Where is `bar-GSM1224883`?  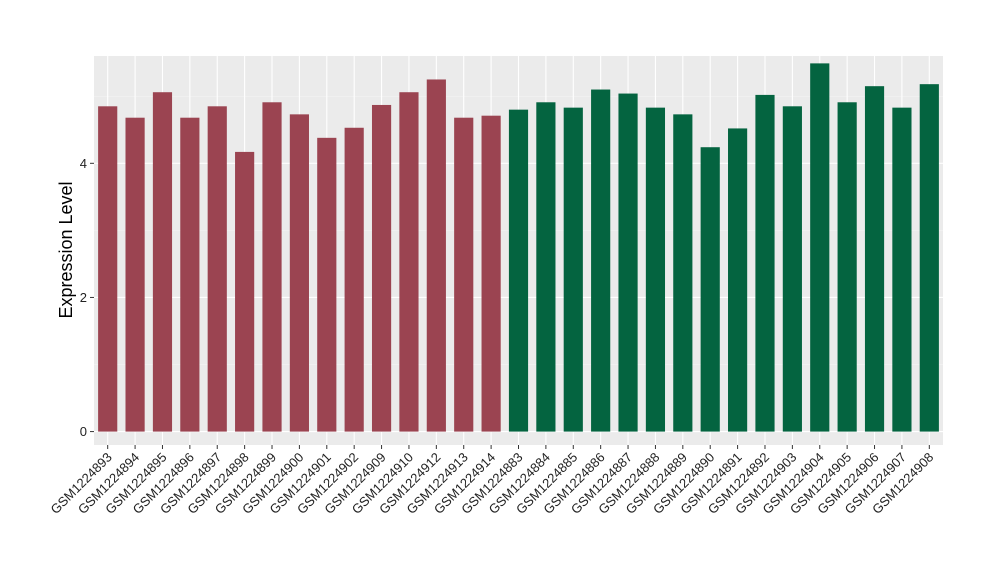
bar-GSM1224883 is located at coordinates (518, 270).